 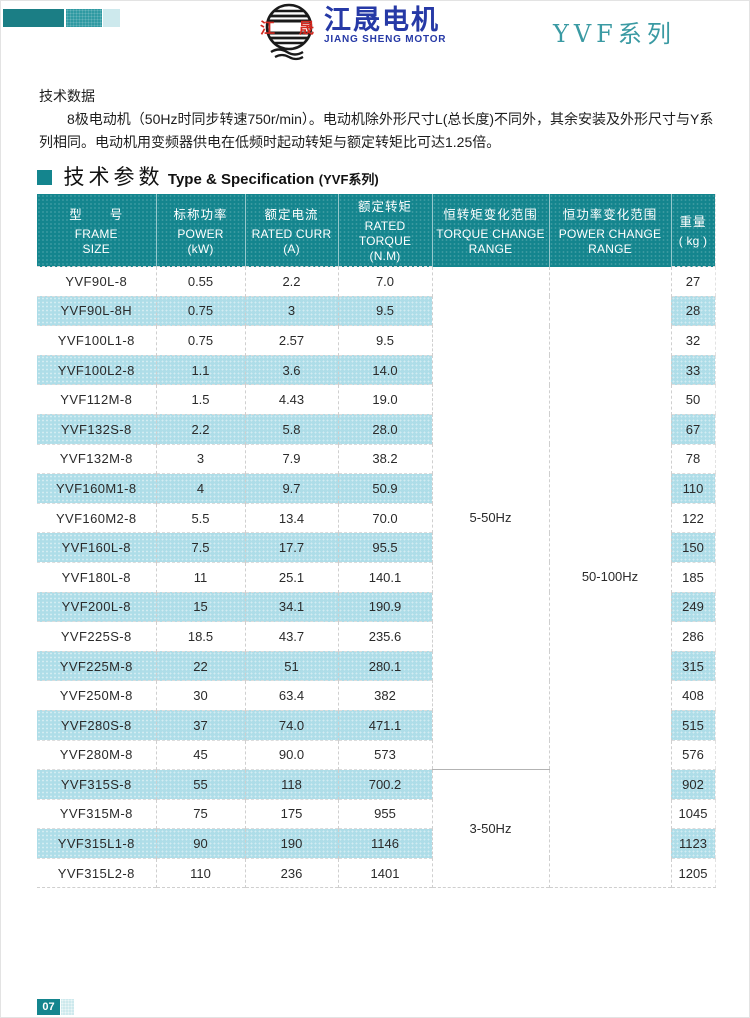 What do you see at coordinates (291, 872) in the screenshot?
I see `current-cell: 236` at bounding box center [291, 872].